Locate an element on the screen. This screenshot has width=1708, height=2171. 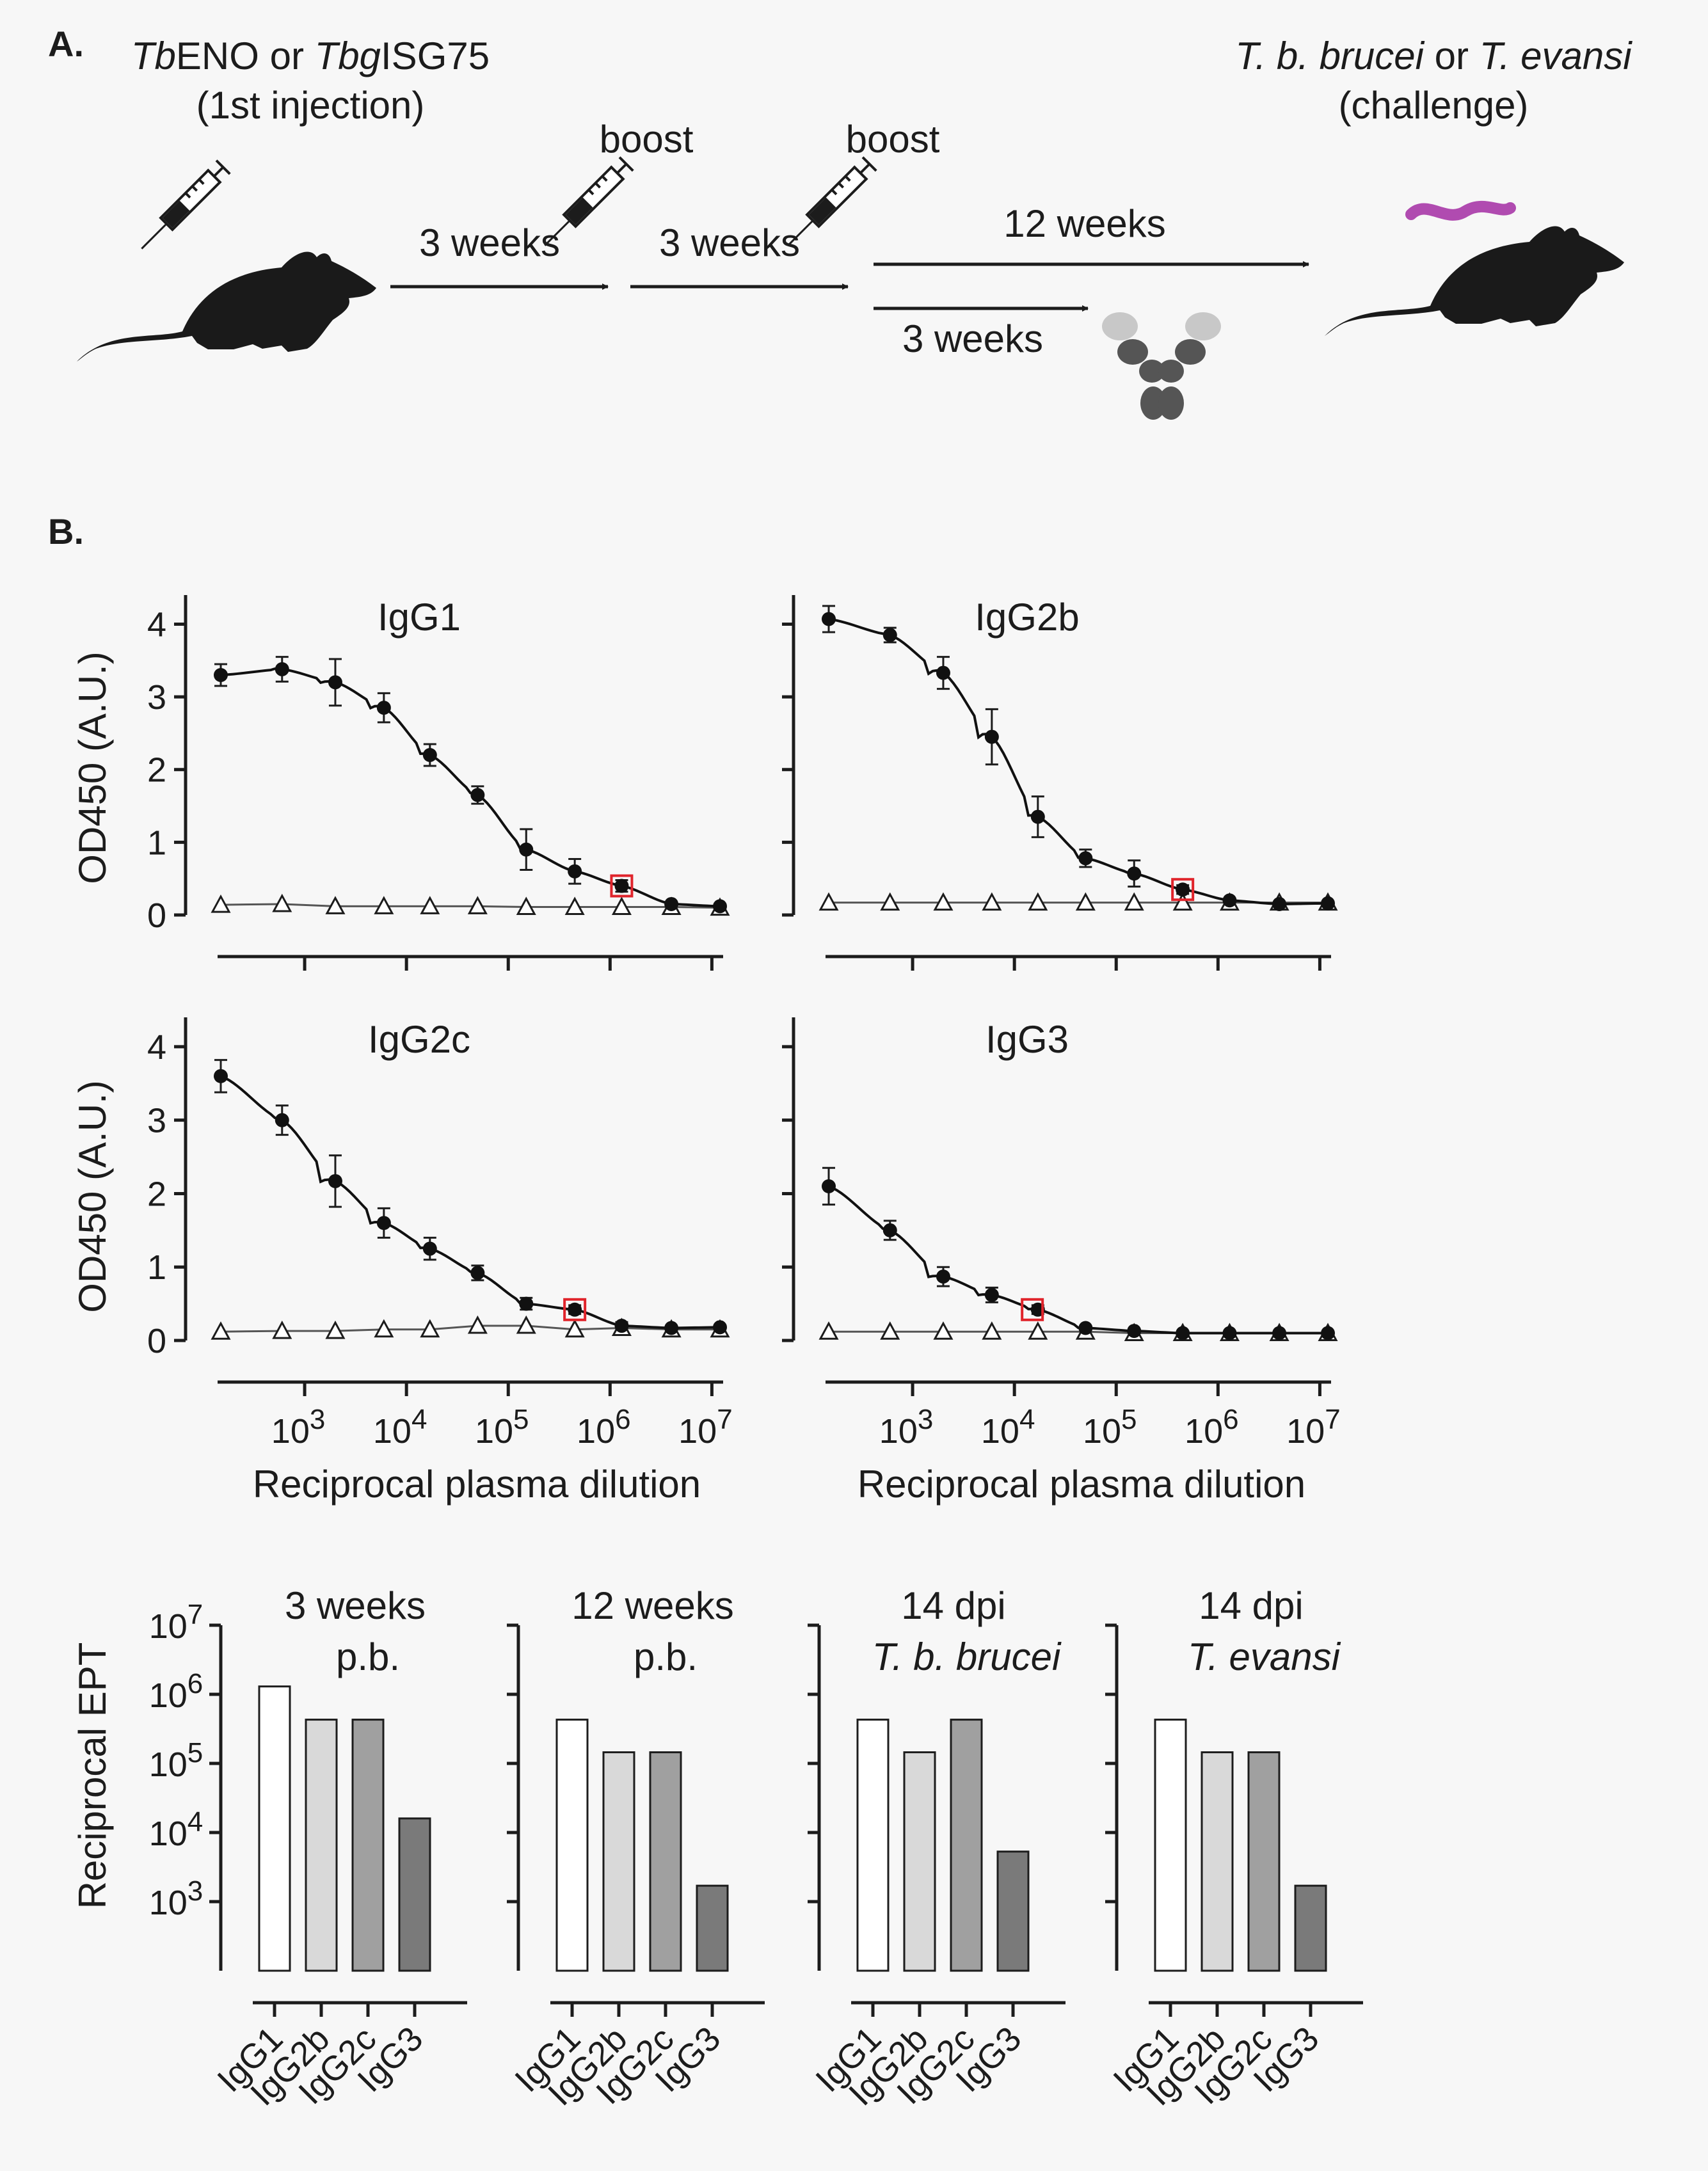
bar-group-title-line2: p.b. is located at coordinates (666, 1656).